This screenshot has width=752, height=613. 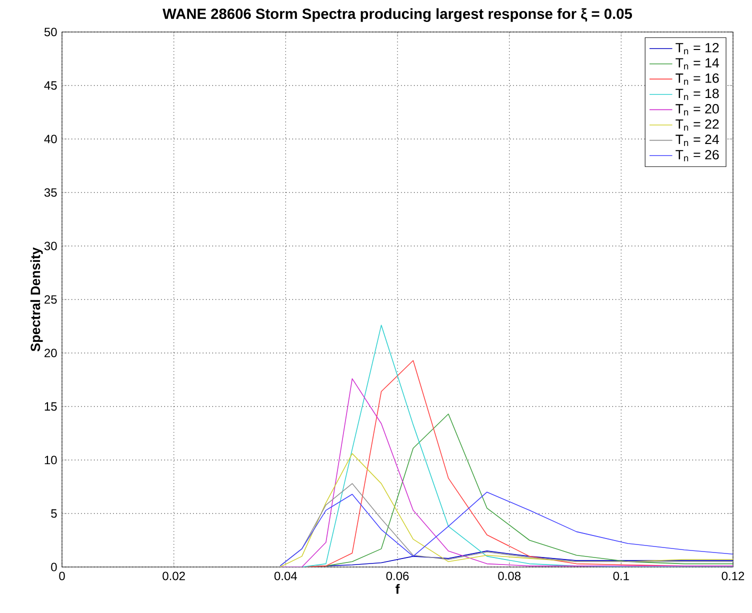 I want to click on y-tick-label: 30, so click(x=50, y=246).